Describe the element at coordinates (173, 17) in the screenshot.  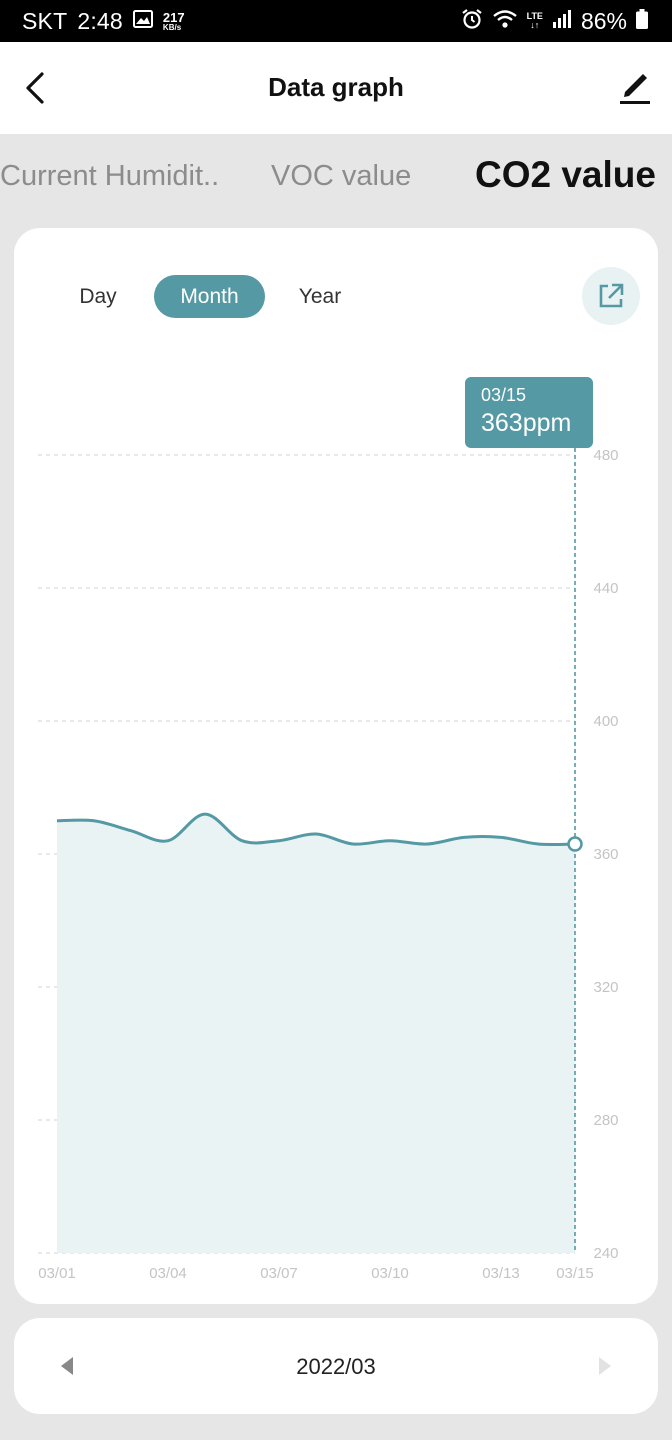
I see `net-speed-value: 217` at that location.